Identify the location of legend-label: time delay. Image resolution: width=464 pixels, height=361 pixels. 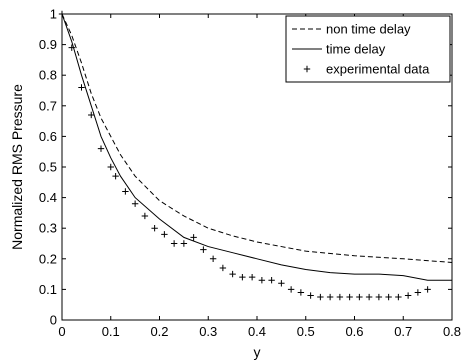
(356, 49).